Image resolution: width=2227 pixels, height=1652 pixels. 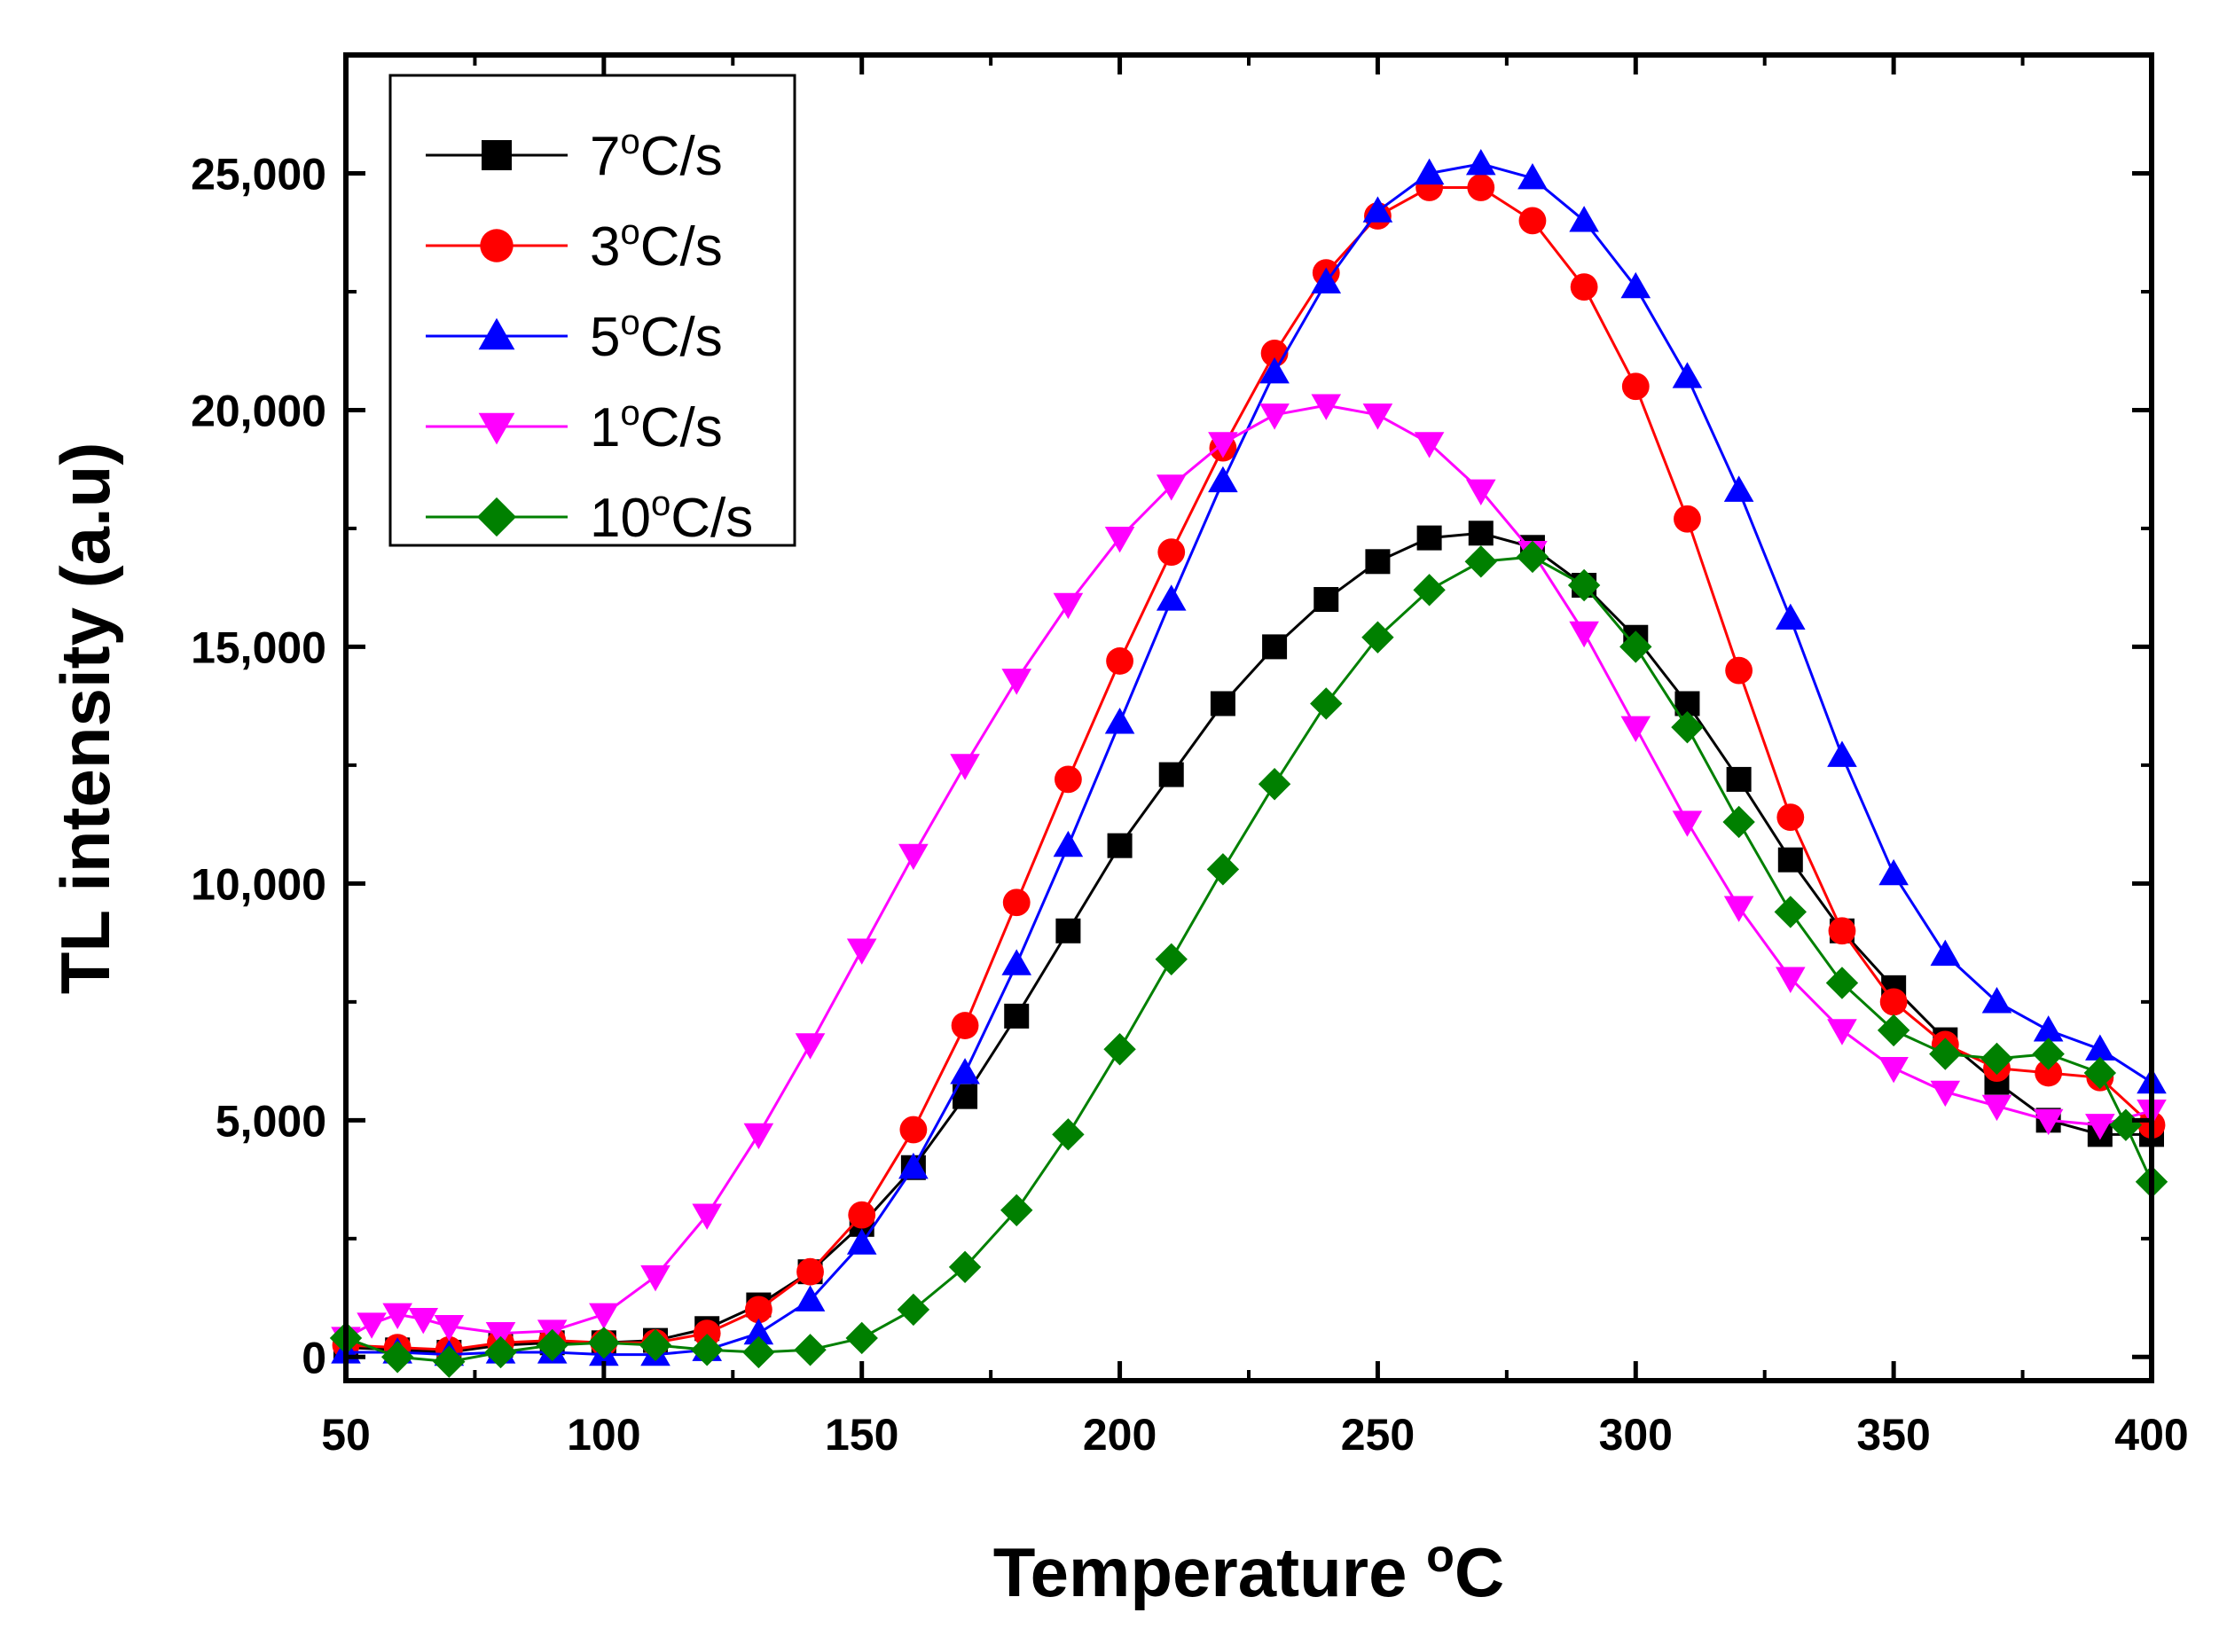 I want to click on legend-item: 10oC/s, so click(x=589, y=516).